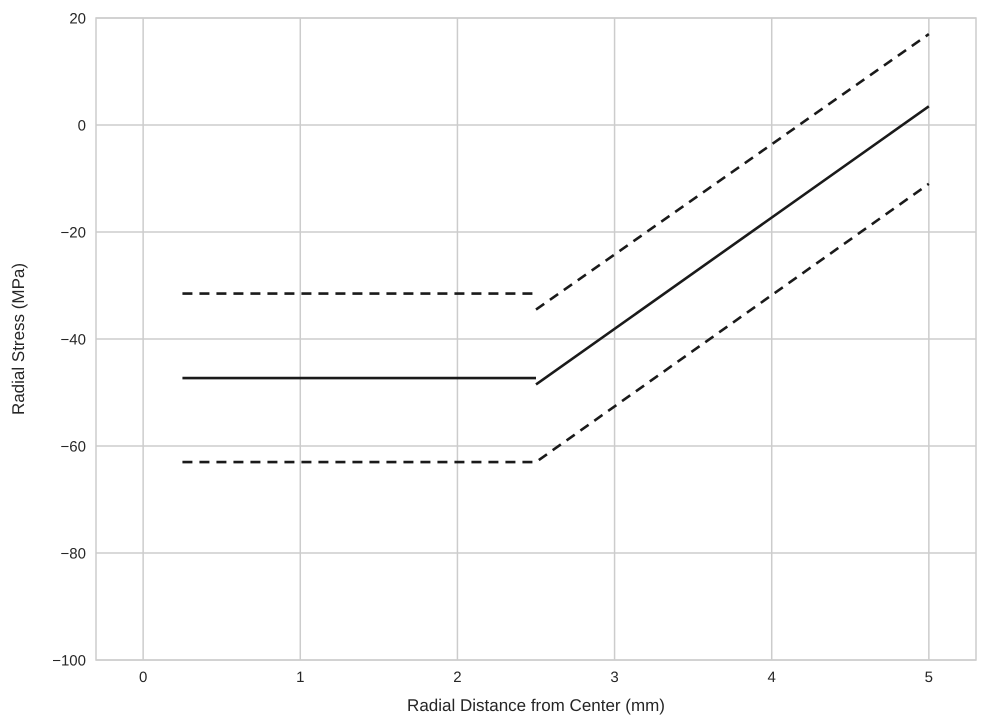 This screenshot has height=727, width=994. What do you see at coordinates (772, 677) in the screenshot?
I see `x-tick-label: 4` at bounding box center [772, 677].